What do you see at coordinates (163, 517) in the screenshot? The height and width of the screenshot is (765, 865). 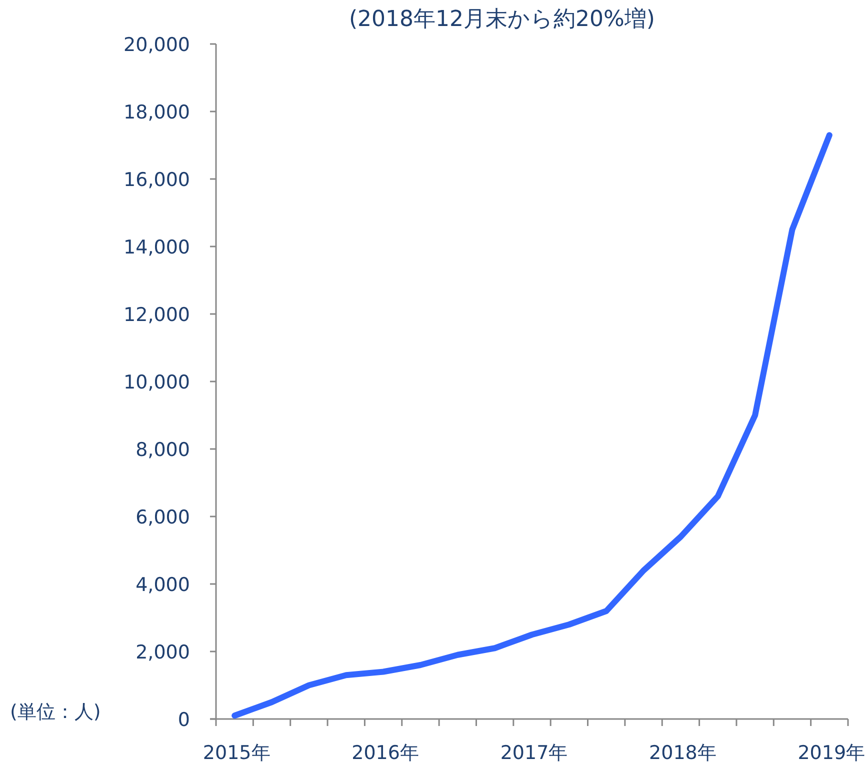 I see `y-tick-label: 6,000` at bounding box center [163, 517].